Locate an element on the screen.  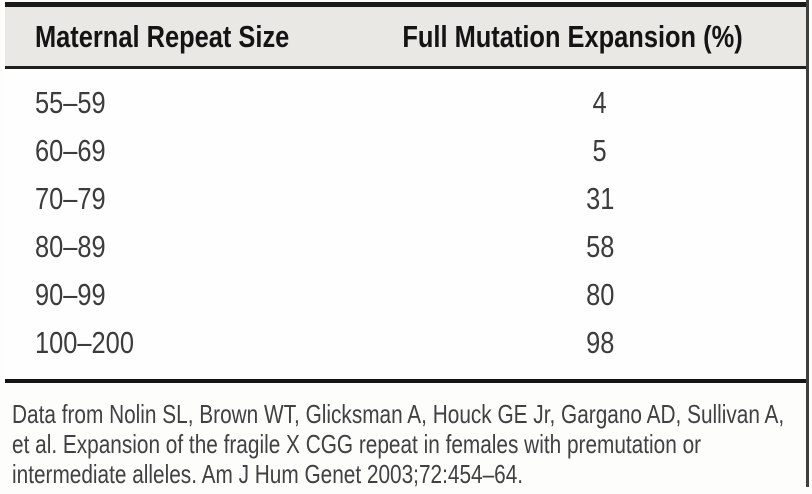
column-header-label: Maternal Repeat Size is located at coordinates (162, 36).